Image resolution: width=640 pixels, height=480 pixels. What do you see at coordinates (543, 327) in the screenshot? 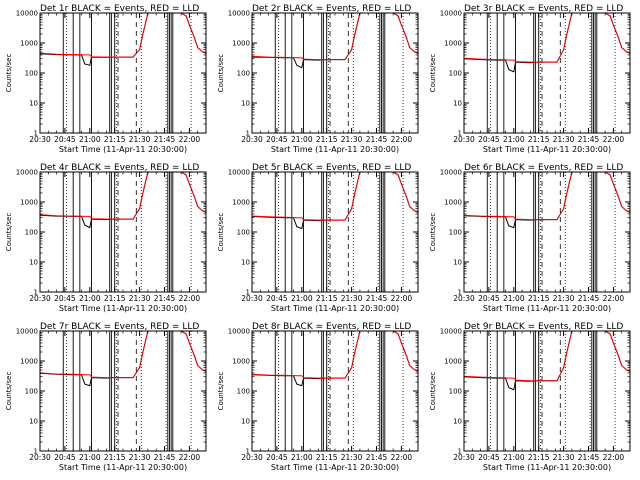
I see `panel-title: Det 9r BLACK = Events, RED = LLD` at bounding box center [543, 327].